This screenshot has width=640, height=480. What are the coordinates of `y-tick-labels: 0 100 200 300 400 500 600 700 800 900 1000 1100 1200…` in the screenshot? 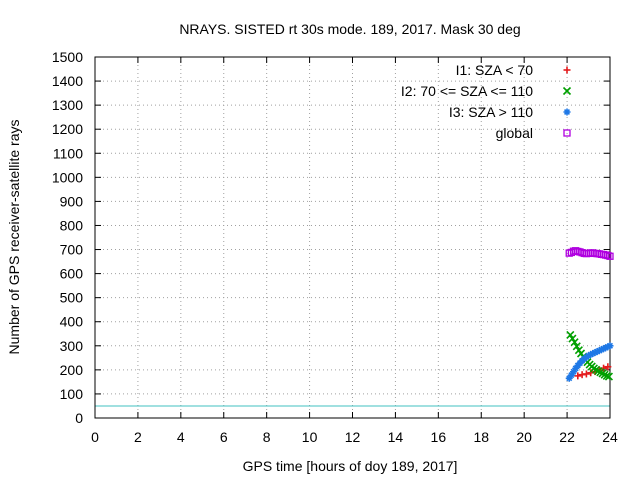 It's located at (67, 237).